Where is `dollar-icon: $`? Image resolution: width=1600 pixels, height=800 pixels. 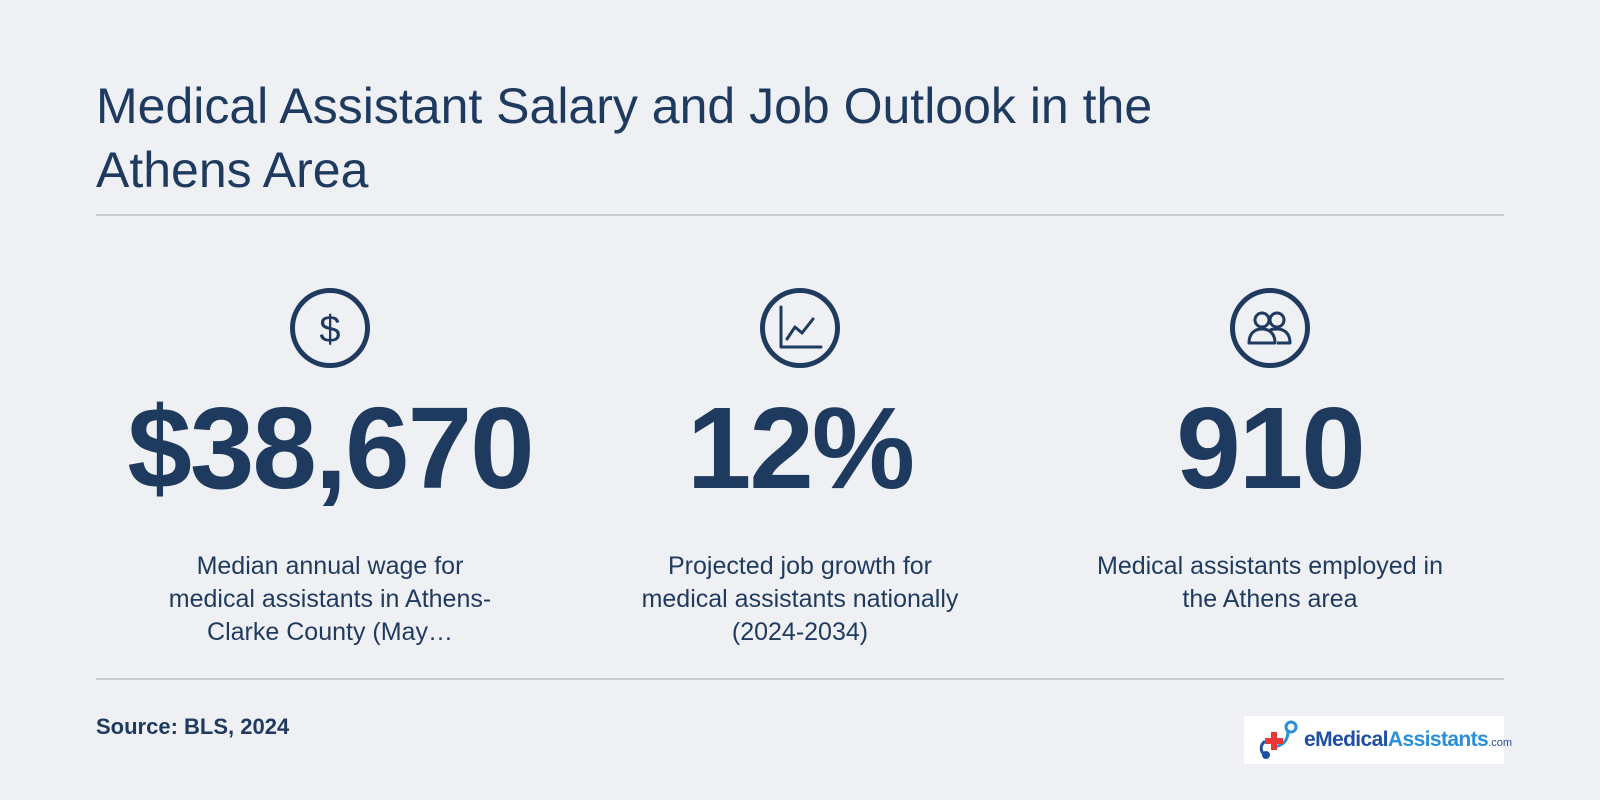 dollar-icon: $ is located at coordinates (330, 328).